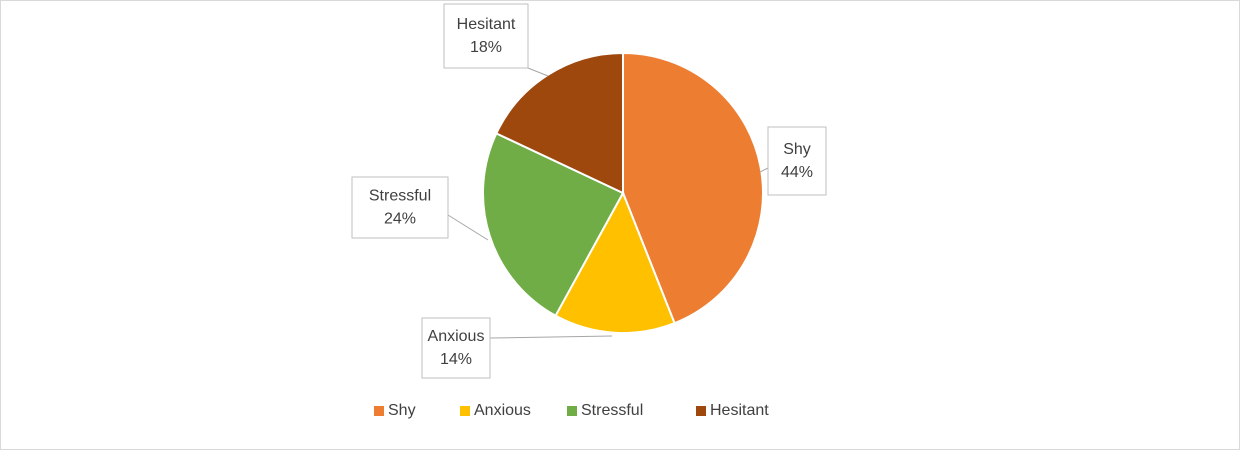  Describe the element at coordinates (400, 219) in the screenshot. I see `label-value: 24%` at that location.